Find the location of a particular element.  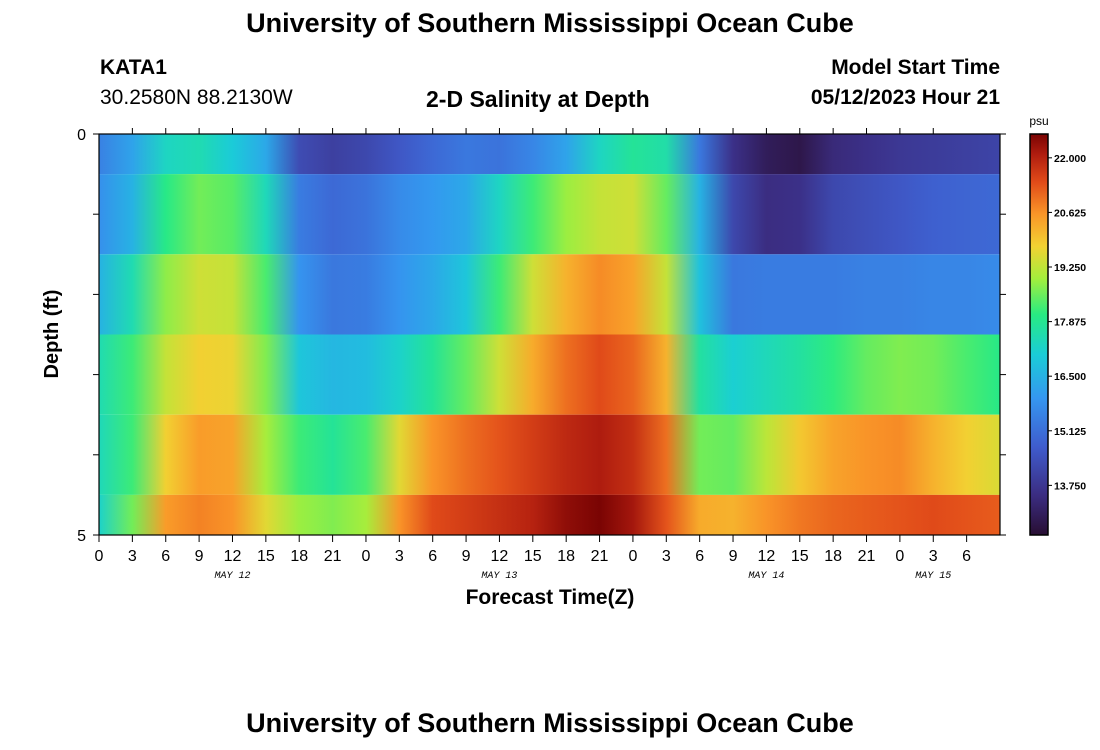

y-tick-label: 0 is located at coordinates (81, 135).